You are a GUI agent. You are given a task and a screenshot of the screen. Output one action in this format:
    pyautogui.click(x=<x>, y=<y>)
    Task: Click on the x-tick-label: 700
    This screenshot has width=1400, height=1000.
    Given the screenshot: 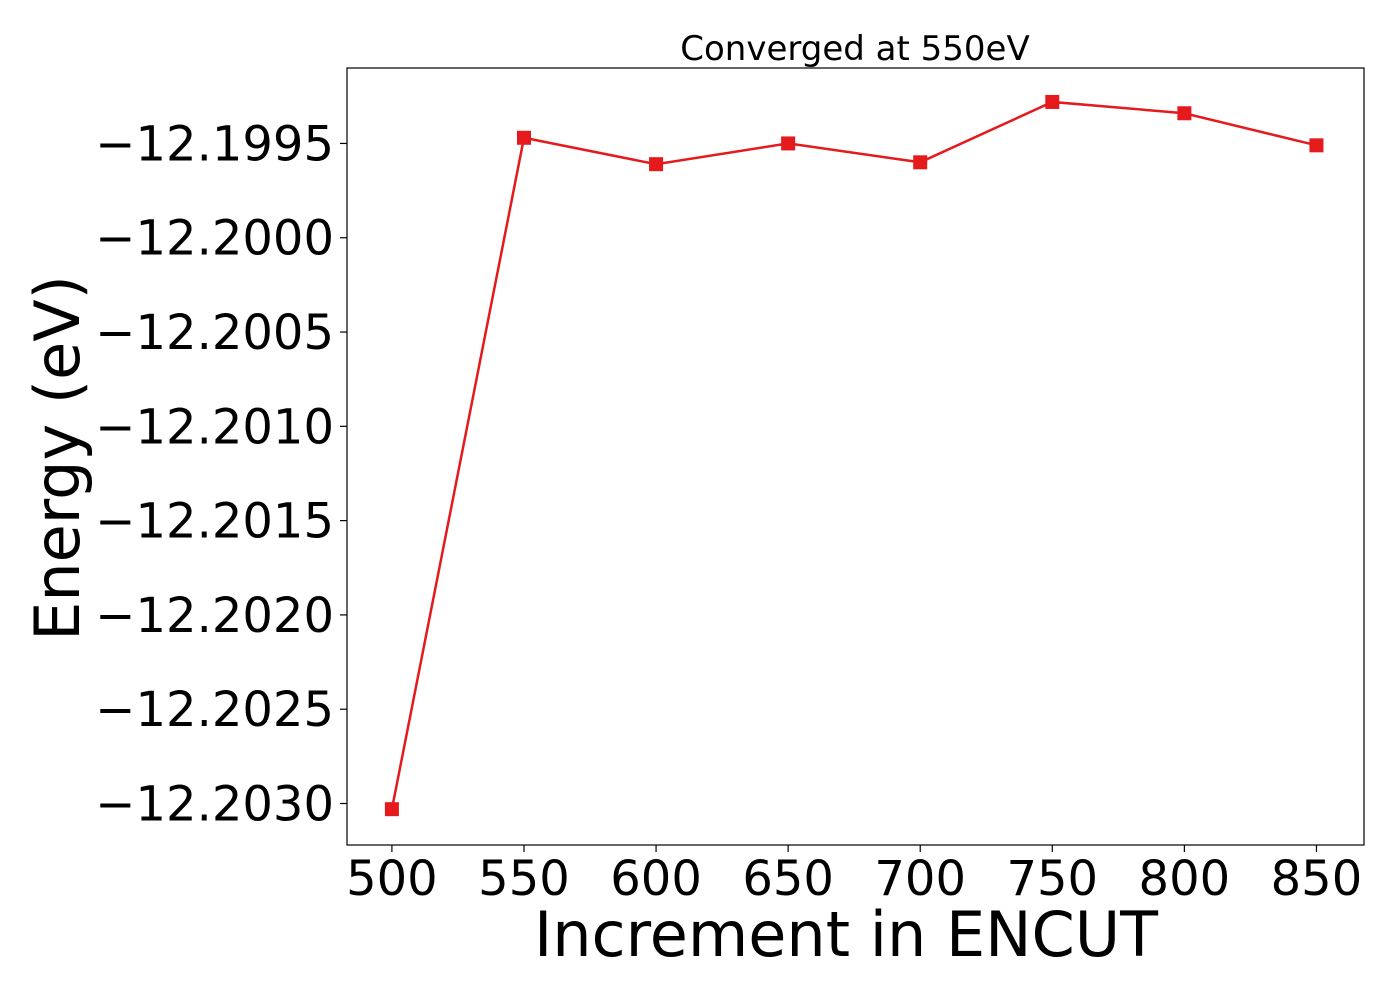 What is the action you would take?
    pyautogui.click(x=920, y=879)
    